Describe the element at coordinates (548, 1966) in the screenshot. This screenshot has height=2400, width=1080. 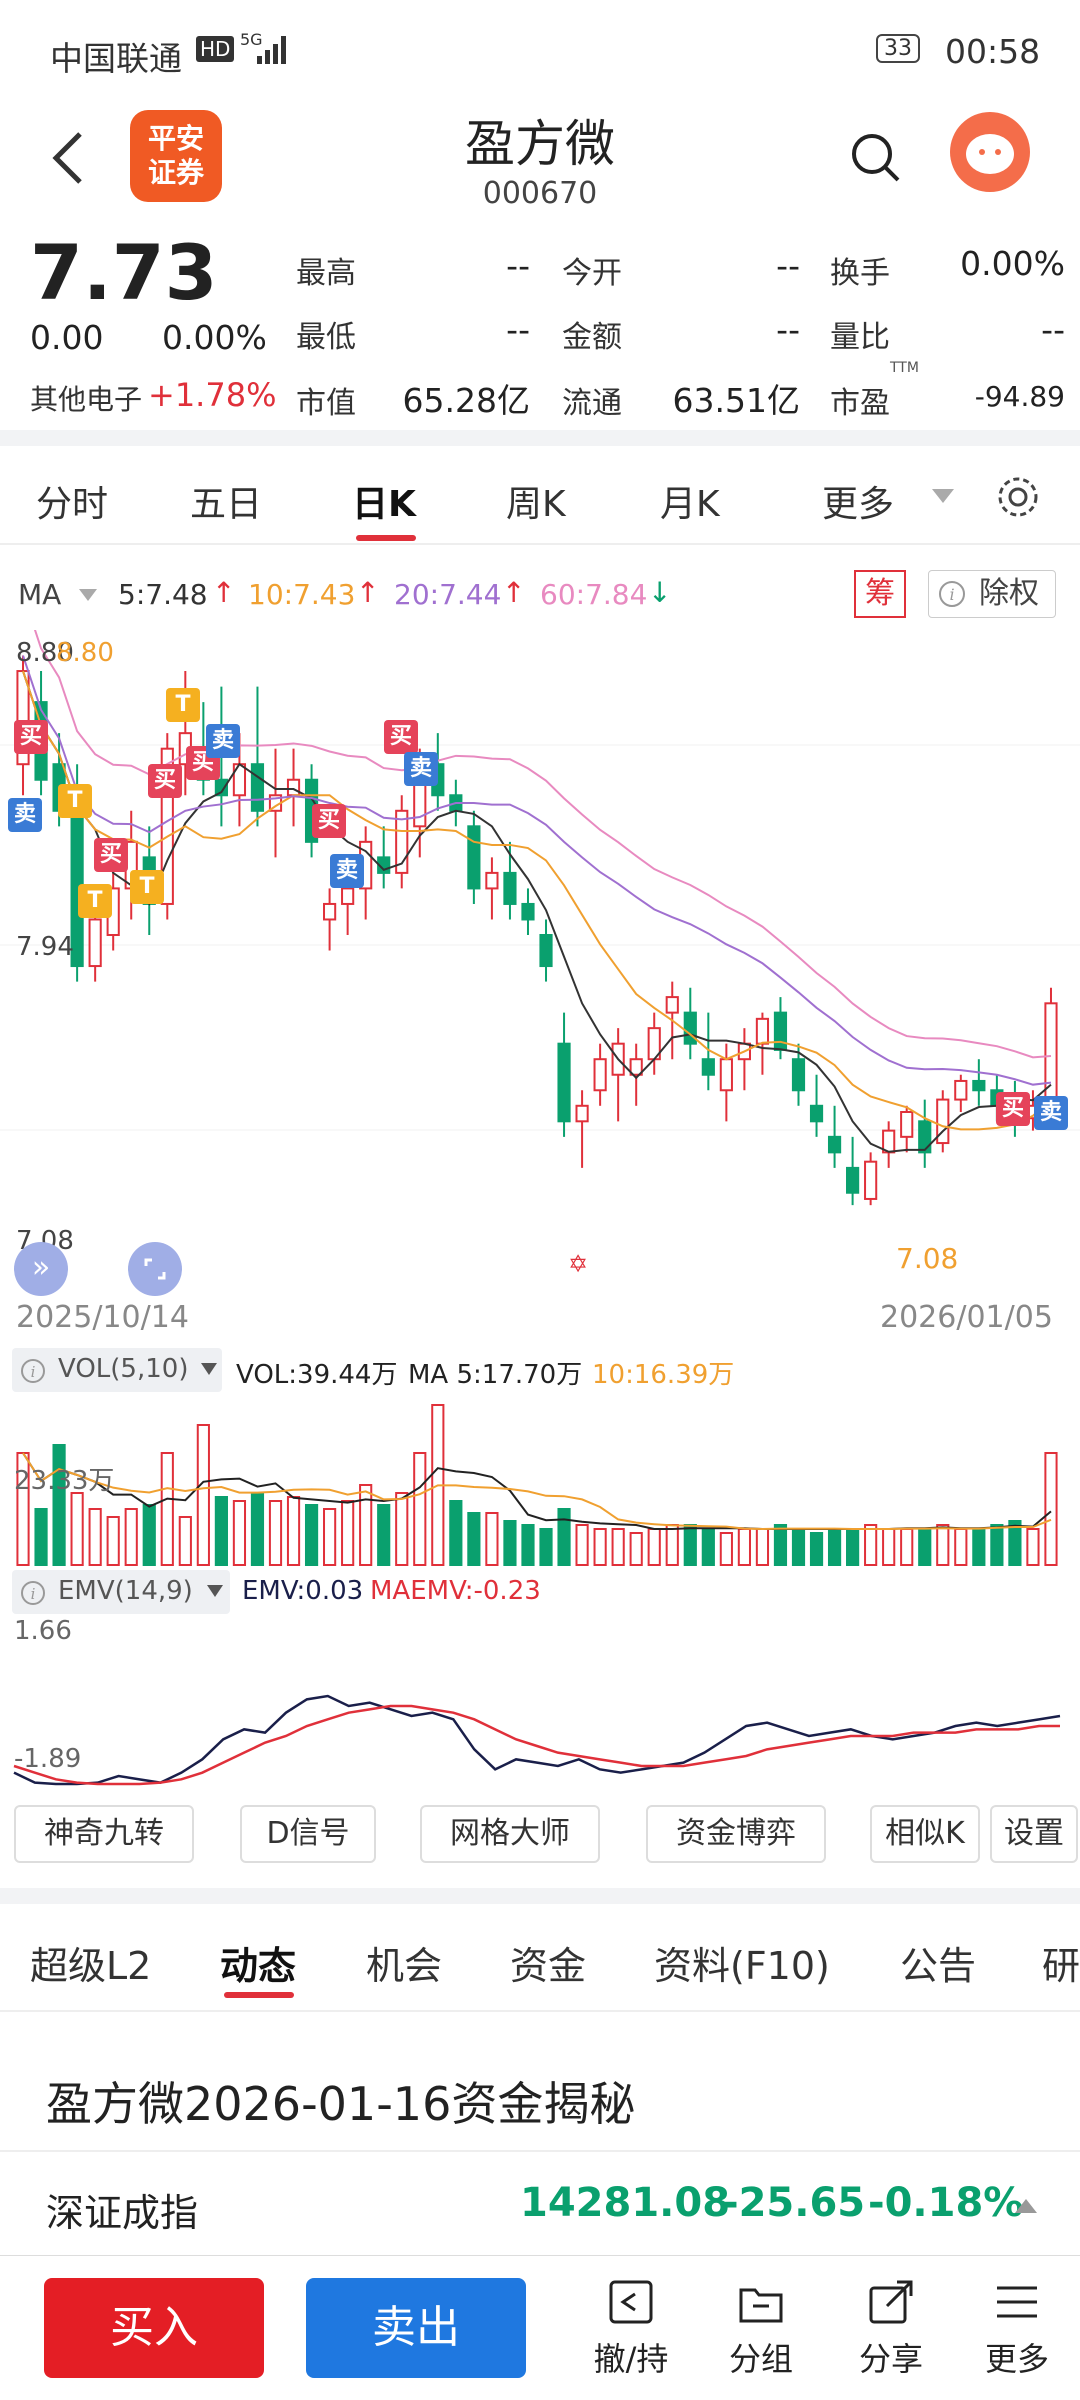
I see `tab-funds: 资金` at that location.